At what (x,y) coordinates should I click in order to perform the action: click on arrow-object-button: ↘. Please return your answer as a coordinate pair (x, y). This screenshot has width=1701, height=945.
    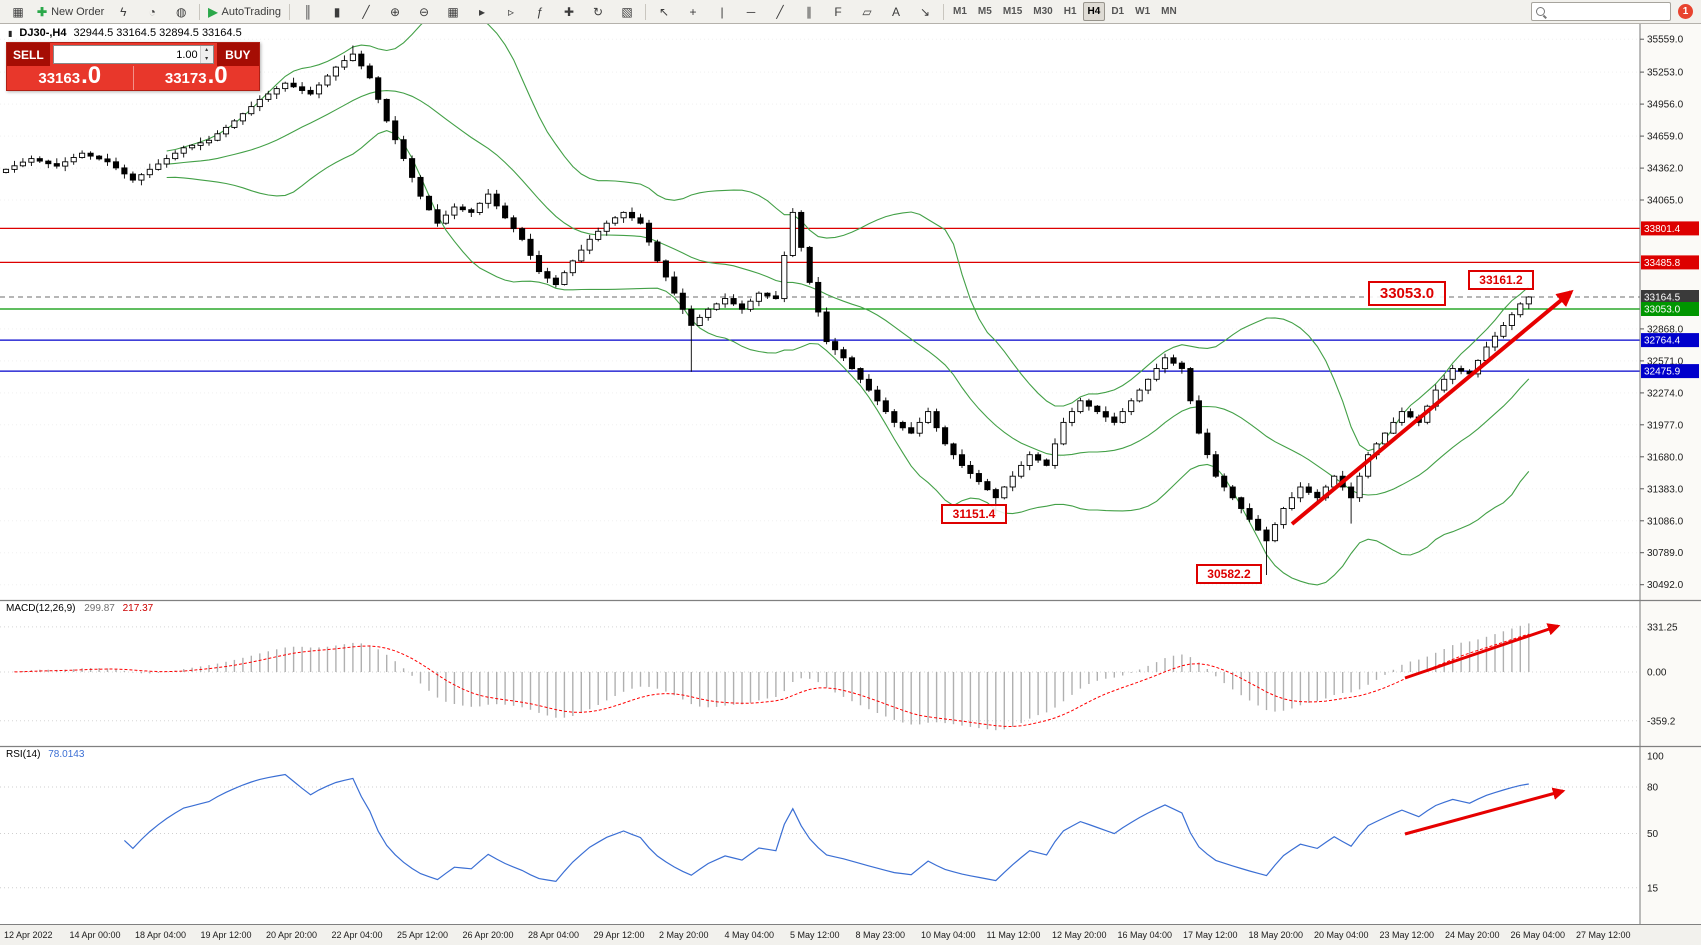
    Looking at the image, I should click on (925, 12).